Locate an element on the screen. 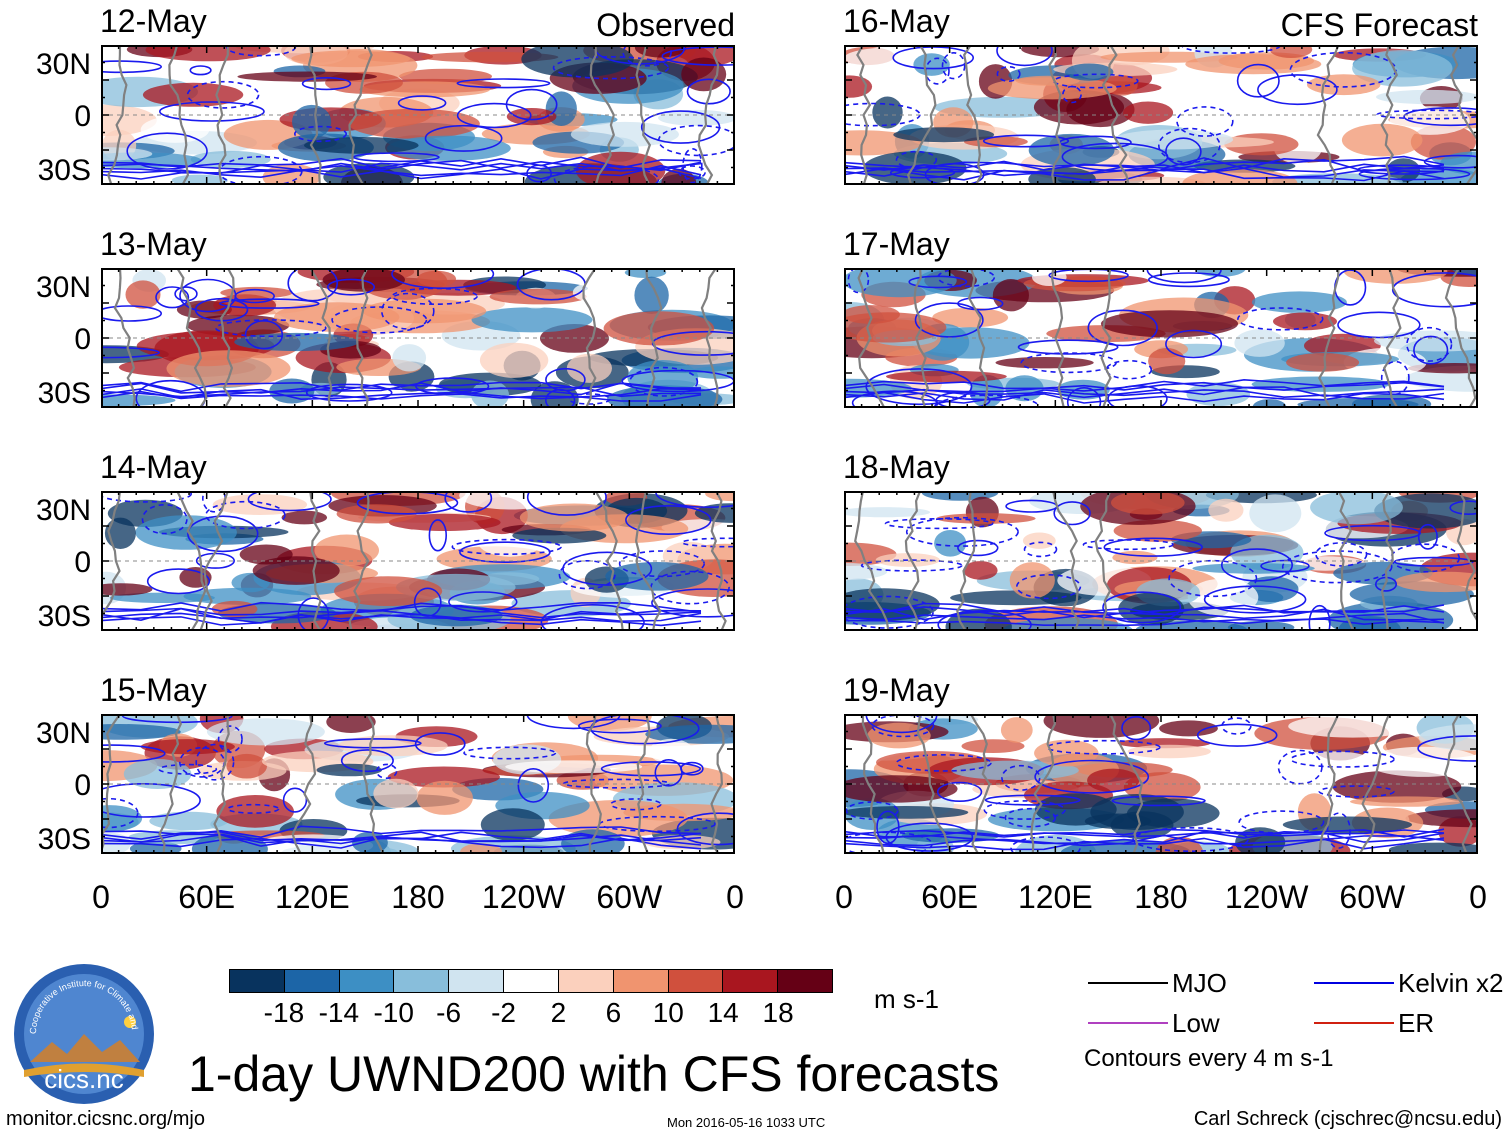 The image size is (1510, 1137). colorbar-tick-label: 2 is located at coordinates (558, 1012).